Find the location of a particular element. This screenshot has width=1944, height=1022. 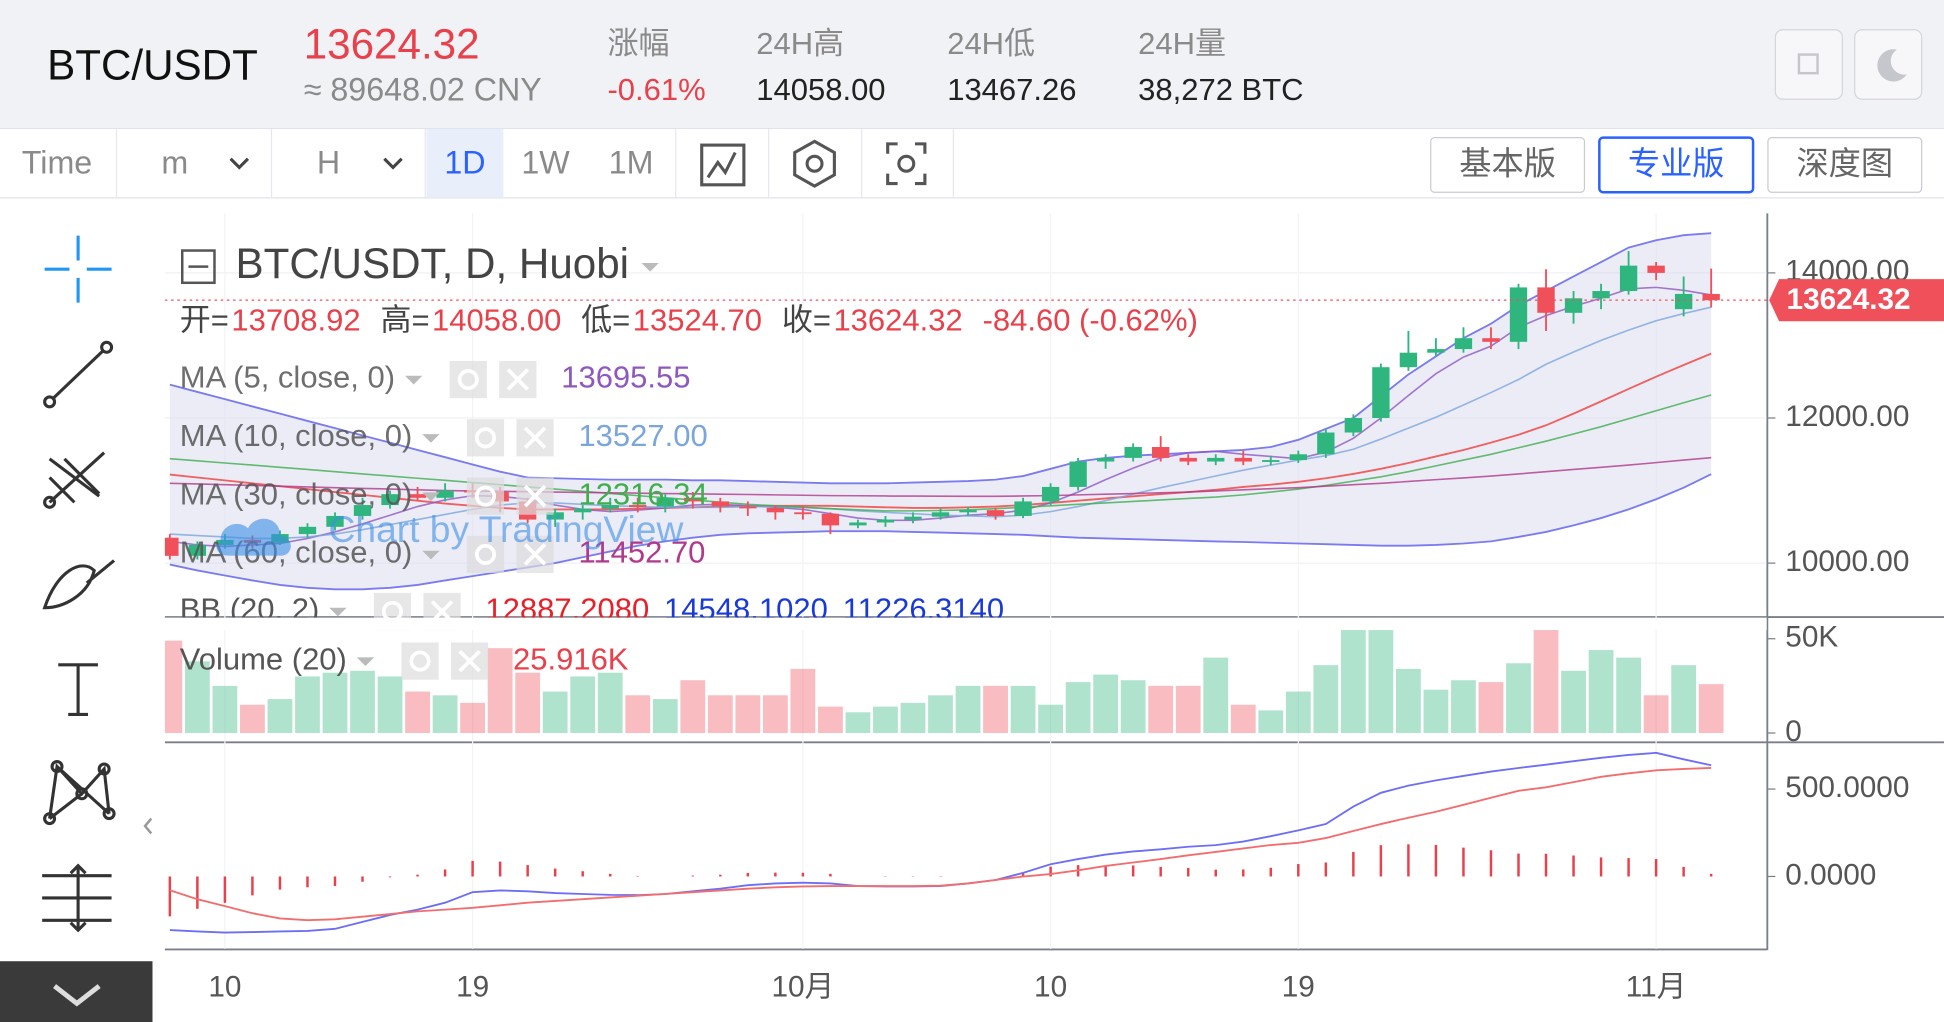

indicator-value: 13527.00 is located at coordinates (642, 435).